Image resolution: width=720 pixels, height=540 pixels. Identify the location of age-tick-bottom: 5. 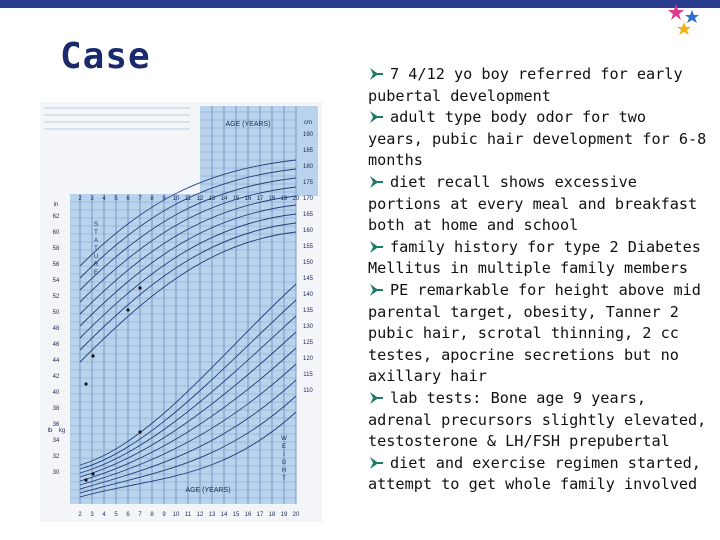
(116, 515).